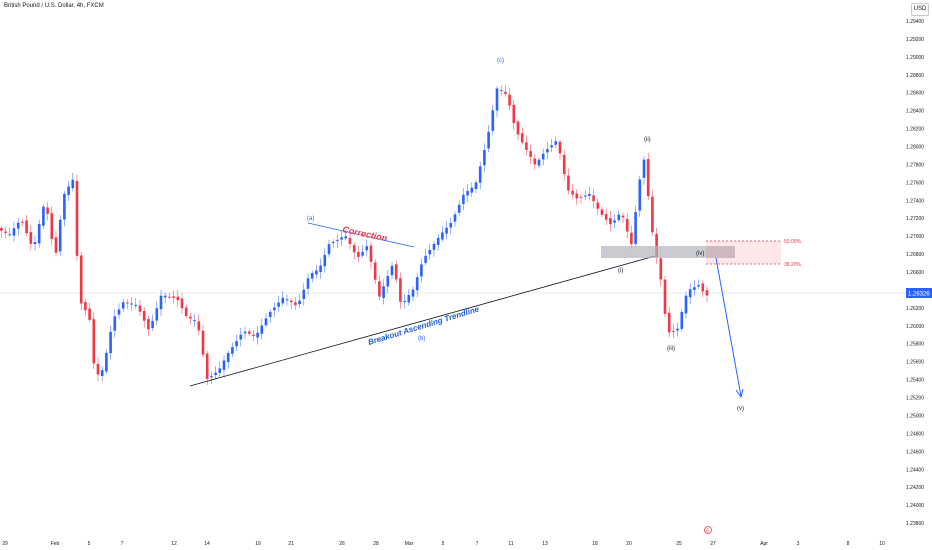  I want to click on current-price-text: 1.26326, so click(919, 295).